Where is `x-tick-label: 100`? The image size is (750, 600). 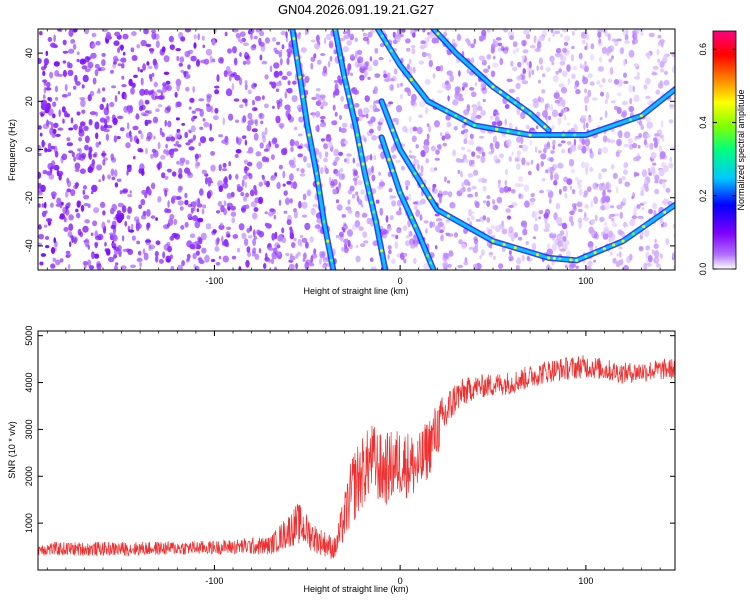 x-tick-label: 100 is located at coordinates (585, 581).